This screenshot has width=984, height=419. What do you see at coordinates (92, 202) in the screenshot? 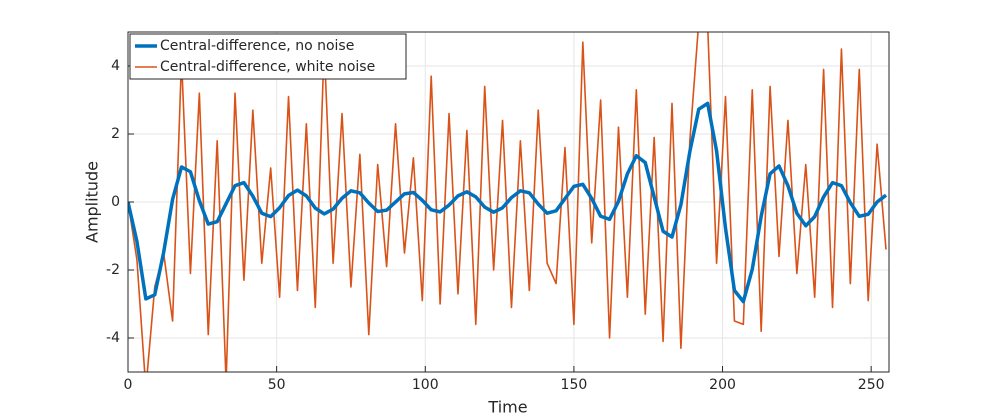
I see `y-axis-label: Amplitude` at bounding box center [92, 202].